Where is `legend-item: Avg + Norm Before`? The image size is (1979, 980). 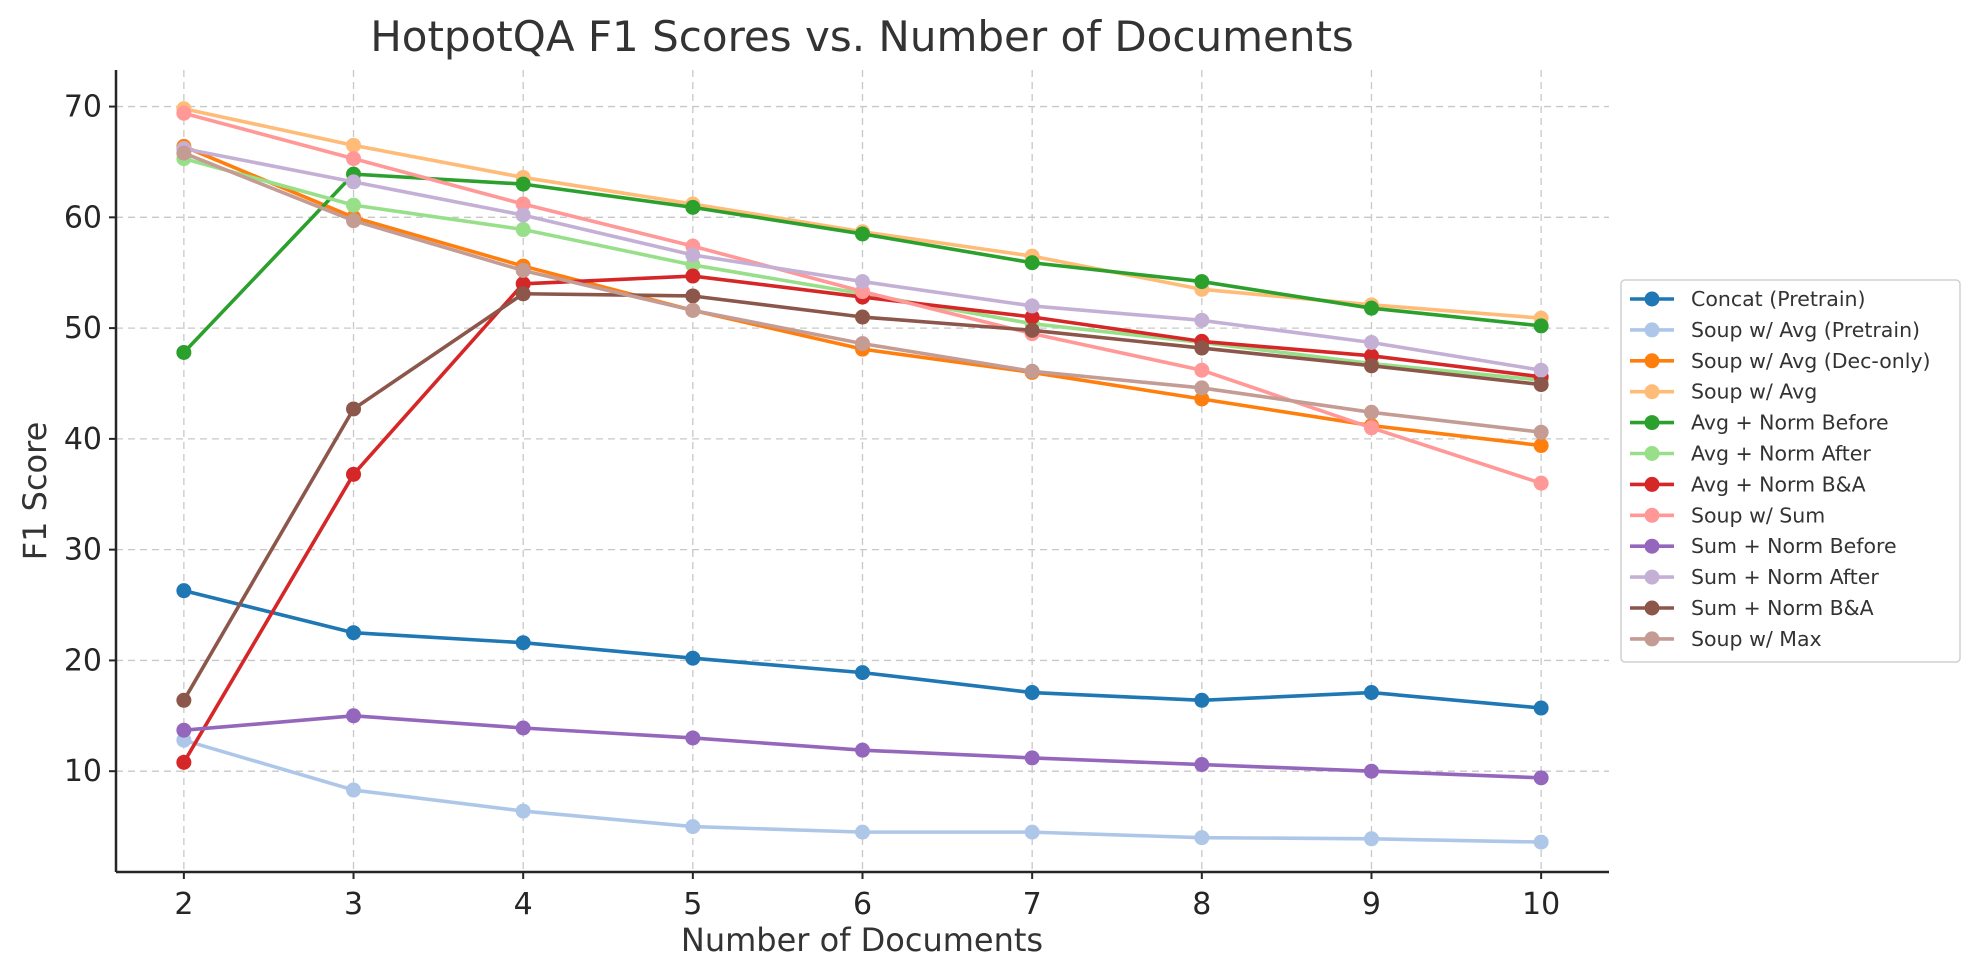
legend-item: Avg + Norm Before is located at coordinates (1759, 423).